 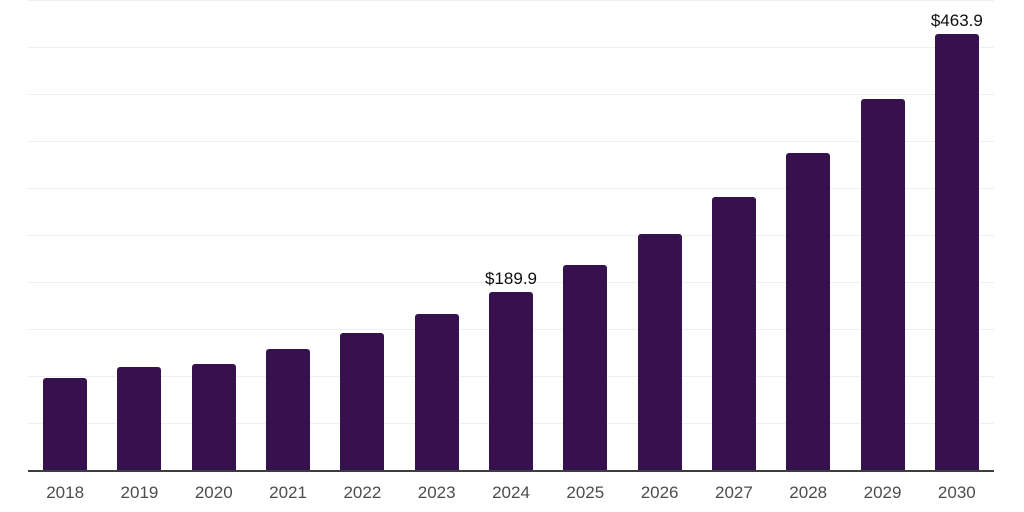 What do you see at coordinates (511, 278) in the screenshot?
I see `value-label-2024: $189.9` at bounding box center [511, 278].